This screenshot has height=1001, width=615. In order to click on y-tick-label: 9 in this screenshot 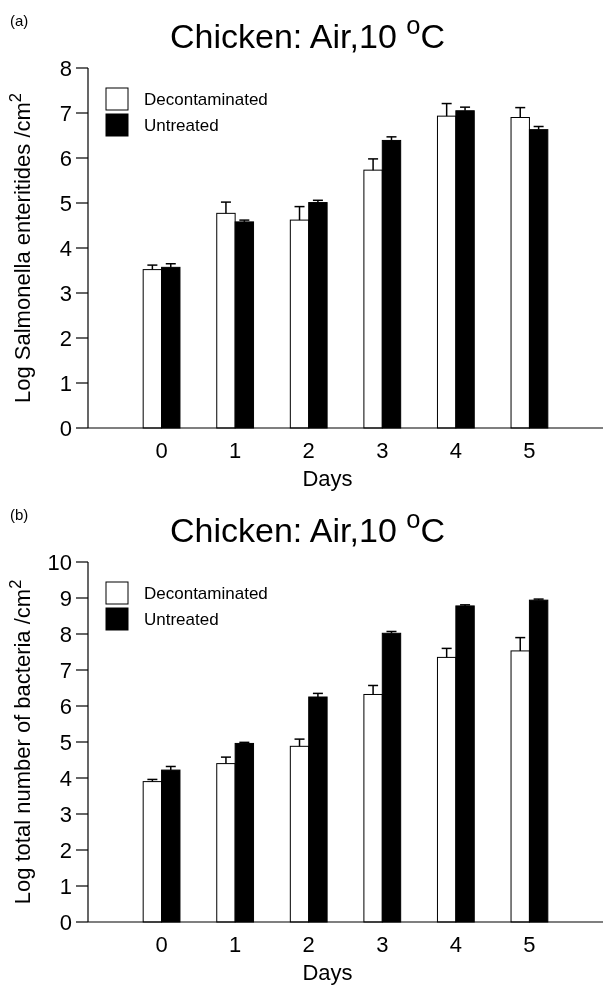, I will do `click(65, 598)`.